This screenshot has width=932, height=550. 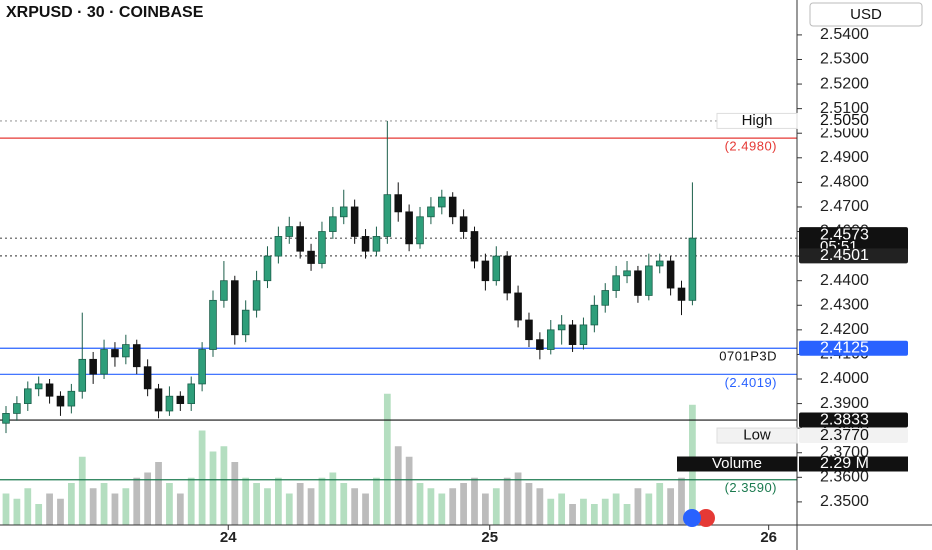 I want to click on tag-name-box, so click(x=757, y=435).